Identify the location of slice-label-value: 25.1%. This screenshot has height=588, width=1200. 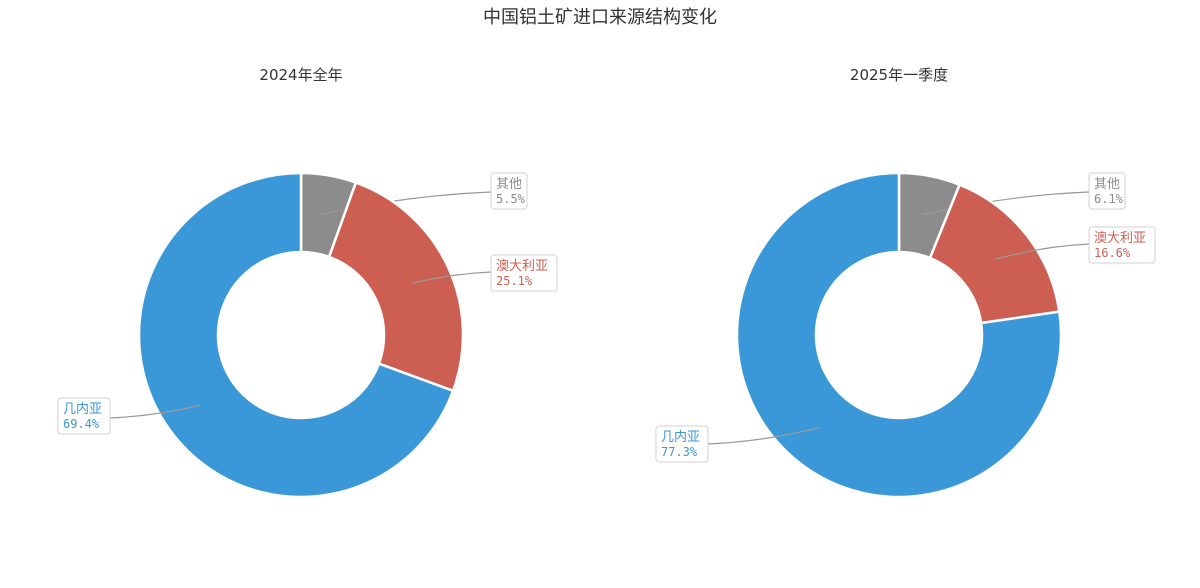
(514, 281).